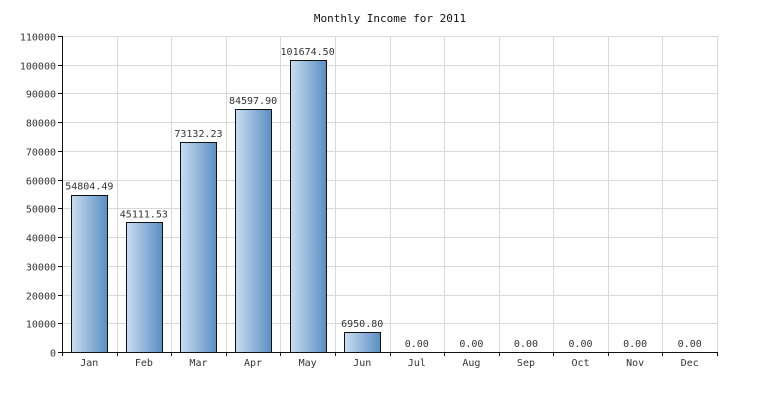  Describe the element at coordinates (308, 363) in the screenshot. I see `x-tick-label-may: May` at that location.